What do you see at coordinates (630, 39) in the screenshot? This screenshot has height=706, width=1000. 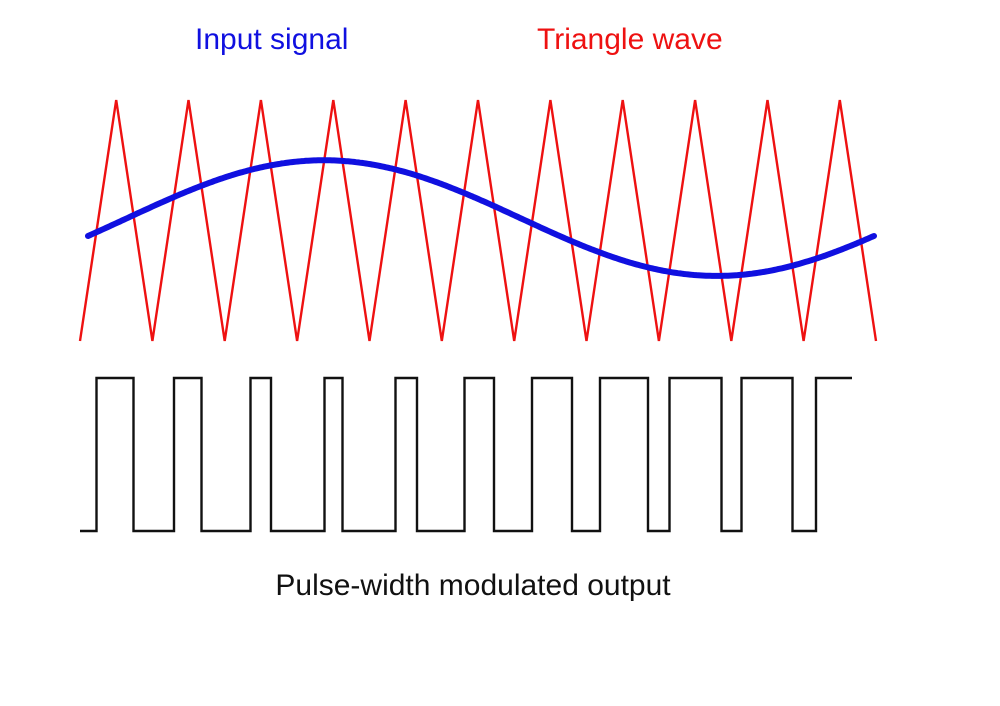 I see `triangle-wave-label: Triangle wave` at bounding box center [630, 39].